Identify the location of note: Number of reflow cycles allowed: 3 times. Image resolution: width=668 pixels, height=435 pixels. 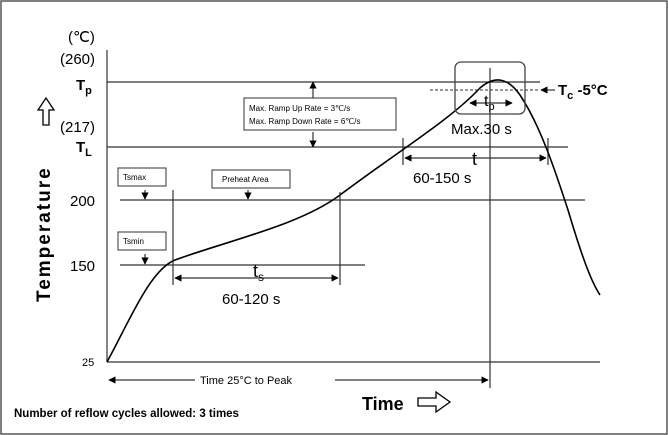
(126, 414).